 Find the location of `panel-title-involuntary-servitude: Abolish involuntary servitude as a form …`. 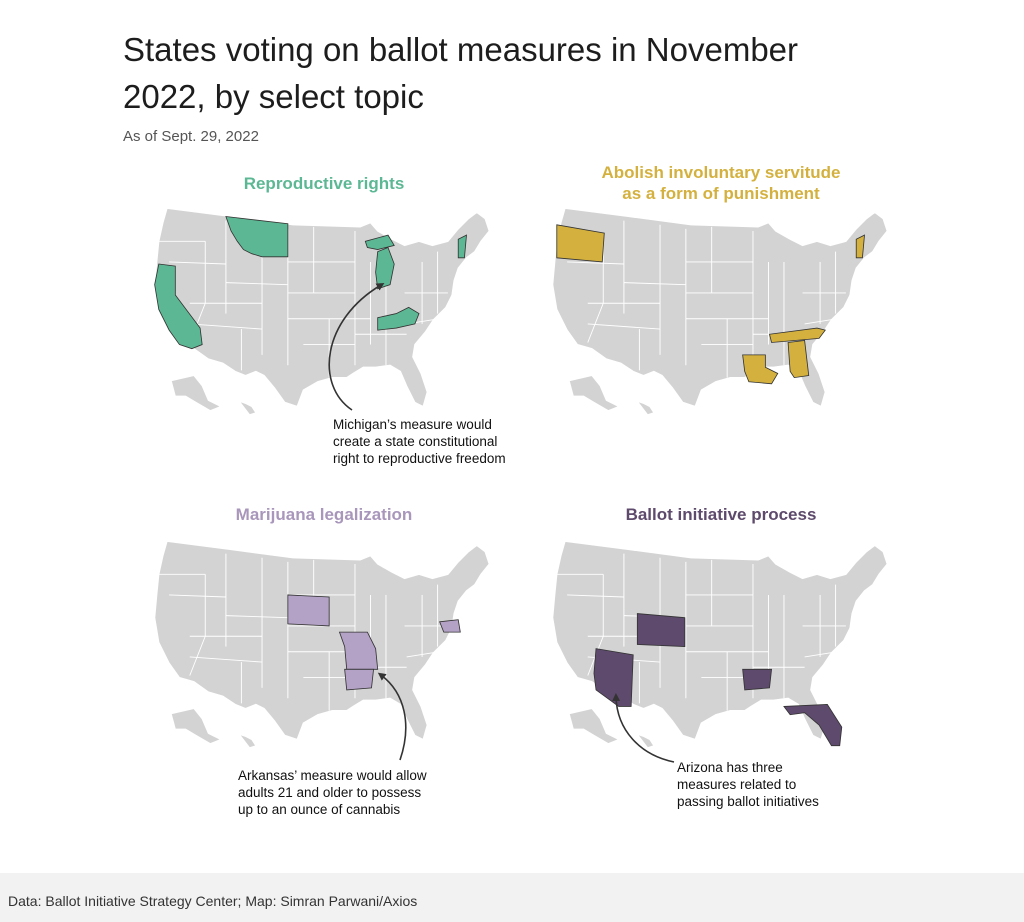

panel-title-involuntary-servitude: Abolish involuntary servitude as a form … is located at coordinates (721, 183).